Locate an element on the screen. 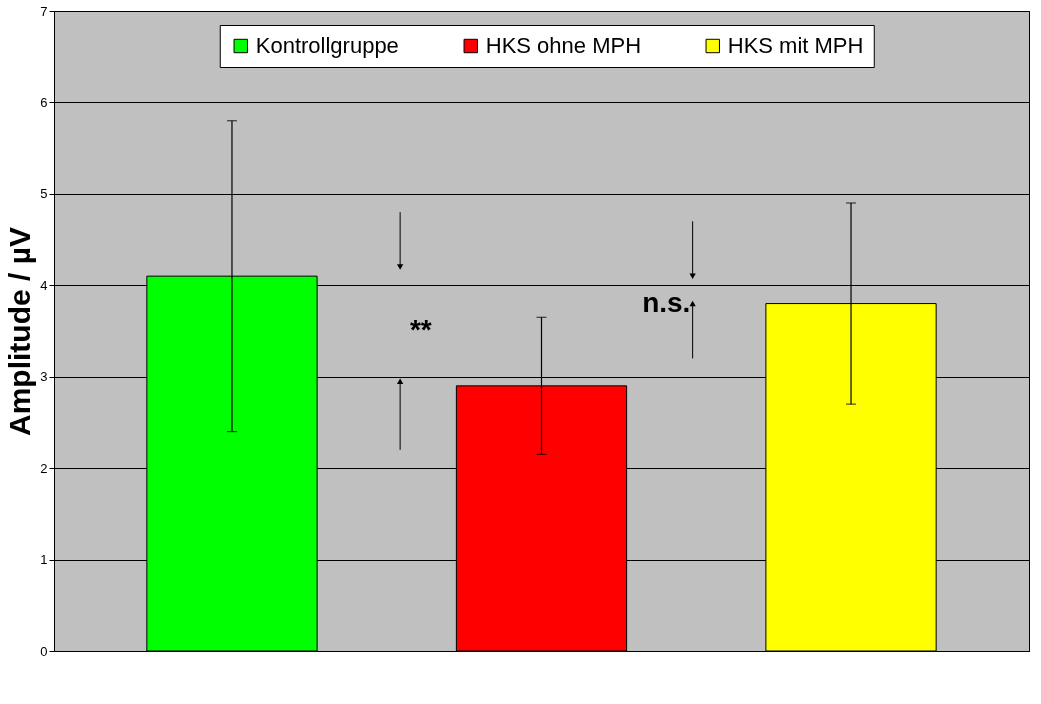 This screenshot has width=1041, height=704. legend-label: HKS ohne MPH is located at coordinates (563, 45).